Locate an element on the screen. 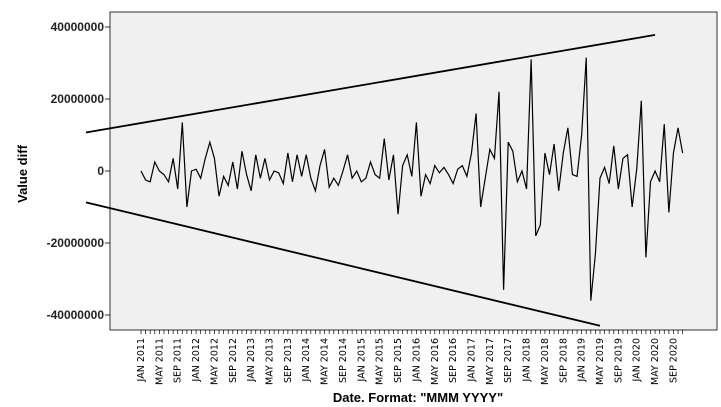 Image resolution: width=721 pixels, height=407 pixels. y-axis-ticks: 40000000 20000000 0 -20000000 -40000000 is located at coordinates (78, 171).